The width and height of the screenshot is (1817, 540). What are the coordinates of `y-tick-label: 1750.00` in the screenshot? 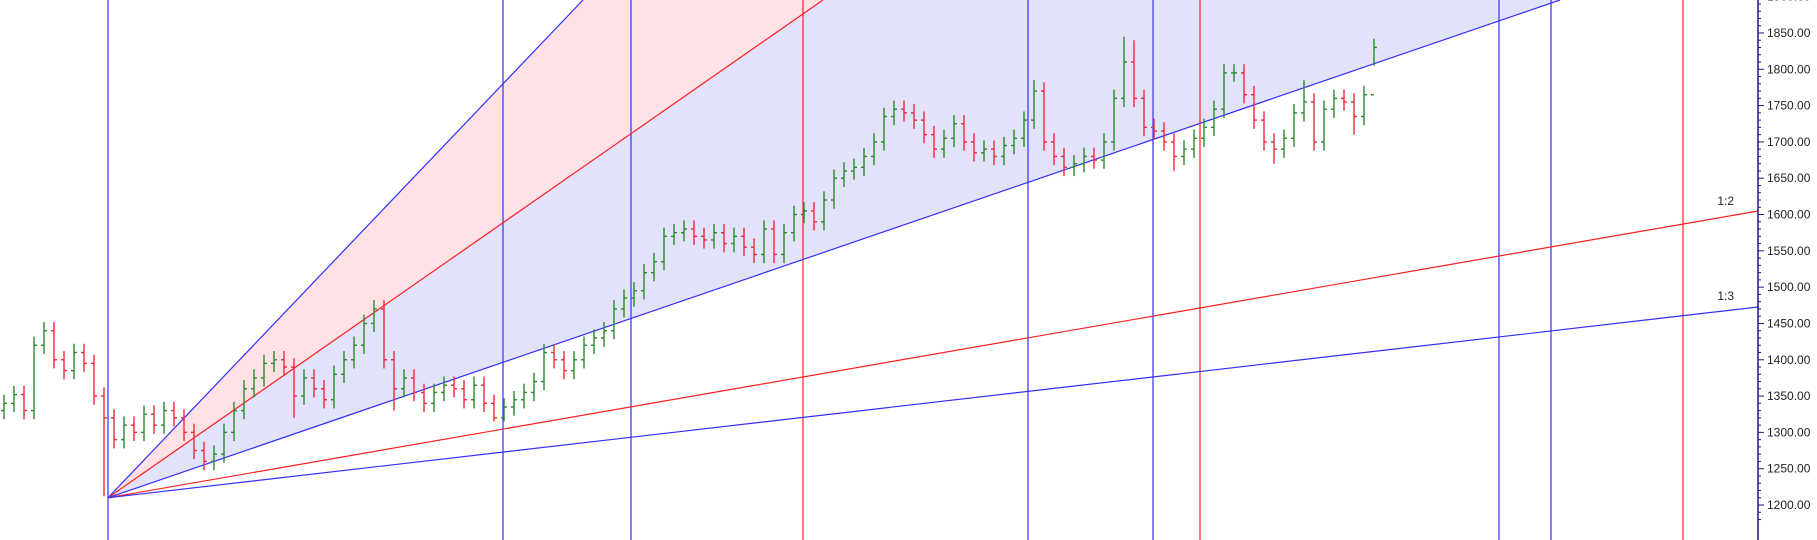 It's located at (1789, 106).